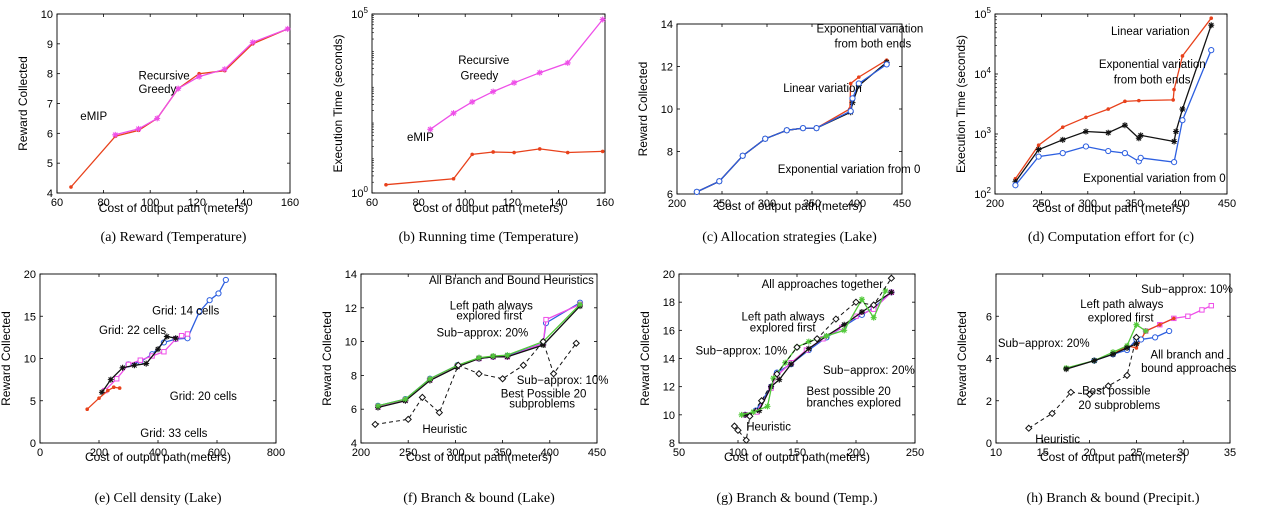 The height and width of the screenshot is (515, 1264). I want to click on y-tick-label: 9, so click(50, 45).